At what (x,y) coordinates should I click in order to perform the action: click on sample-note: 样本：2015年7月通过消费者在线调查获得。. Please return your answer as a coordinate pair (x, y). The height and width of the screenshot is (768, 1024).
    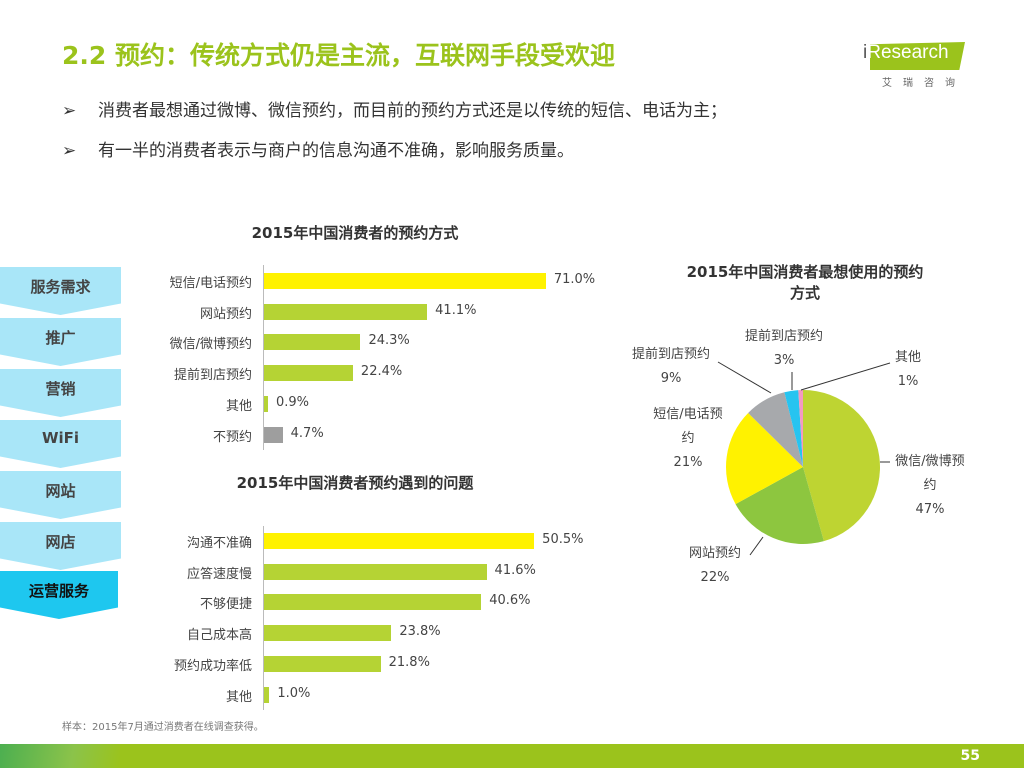
    Looking at the image, I should click on (163, 727).